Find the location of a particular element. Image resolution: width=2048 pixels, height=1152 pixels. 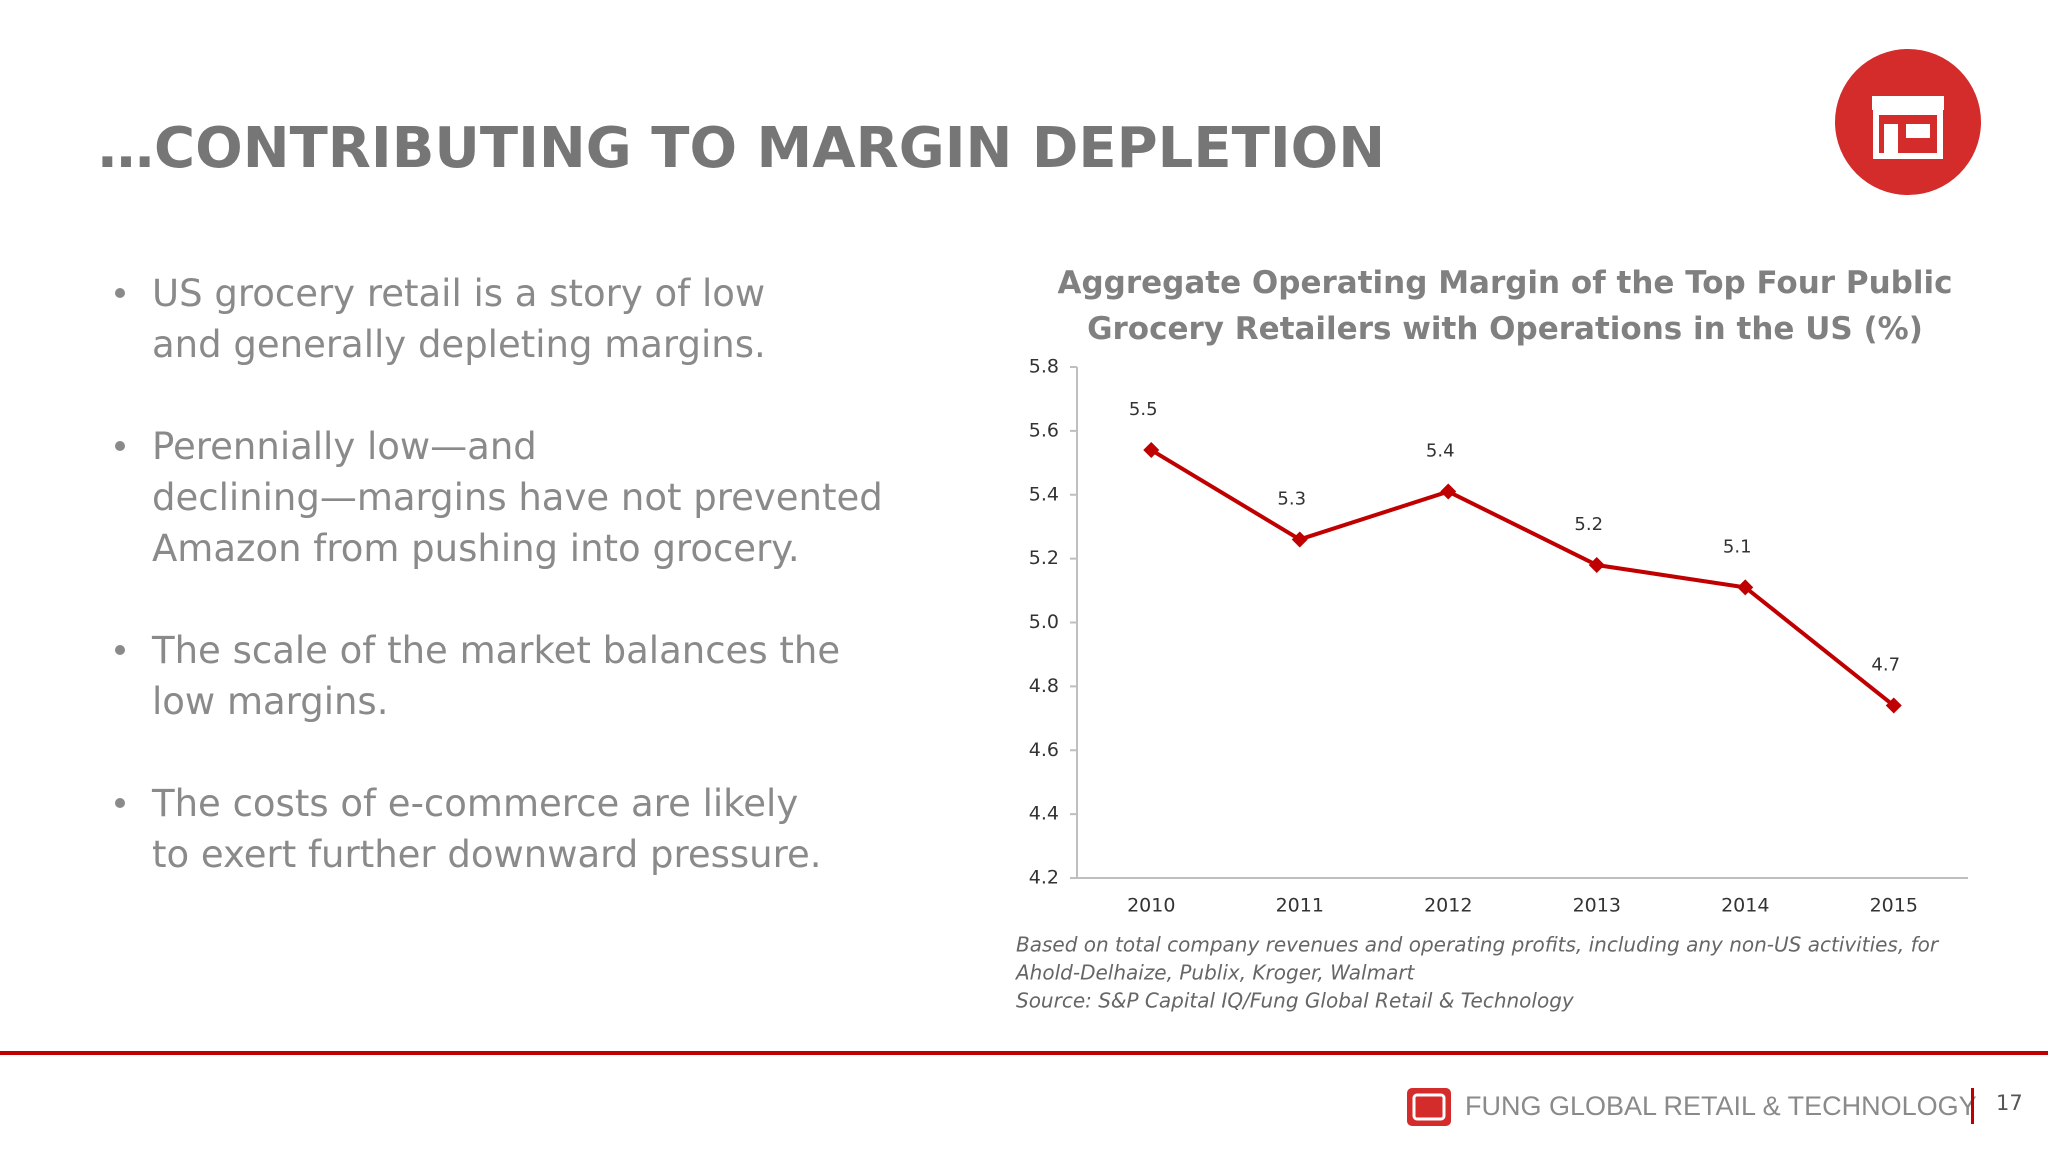

x-tick-label: 2012 is located at coordinates (1448, 906).